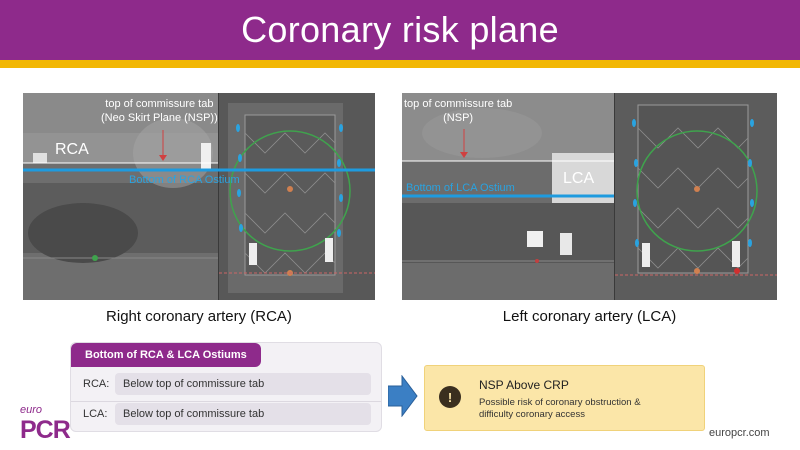 Image resolution: width=800 pixels, height=450 pixels. What do you see at coordinates (589, 316) in the screenshot?
I see `lca-caption: Left coronary artery (LCA)` at bounding box center [589, 316].